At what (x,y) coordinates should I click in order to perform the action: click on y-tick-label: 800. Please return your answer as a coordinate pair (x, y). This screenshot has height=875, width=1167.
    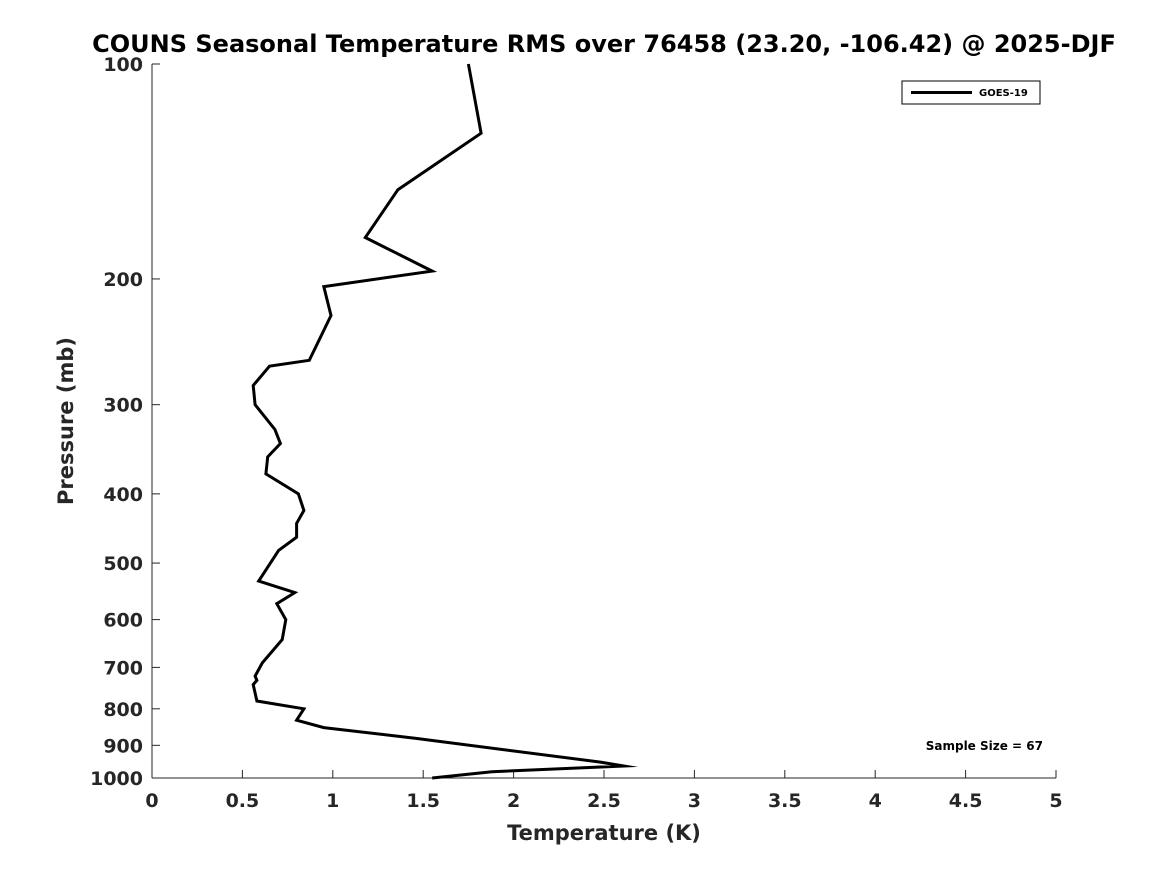
    Looking at the image, I should click on (123, 710).